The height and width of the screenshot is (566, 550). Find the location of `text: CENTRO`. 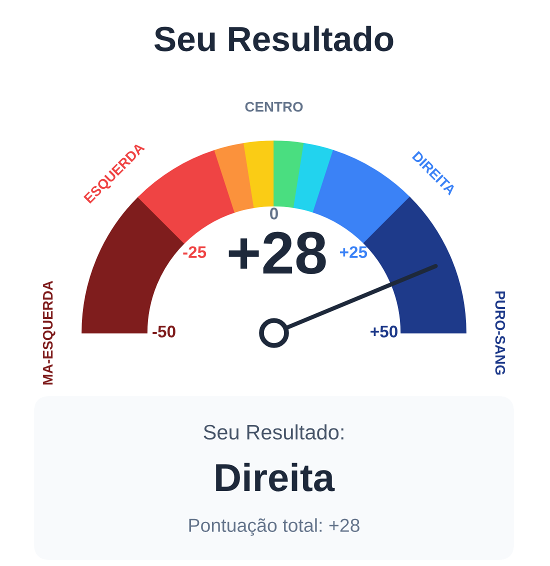

text: CENTRO is located at coordinates (274, 107).